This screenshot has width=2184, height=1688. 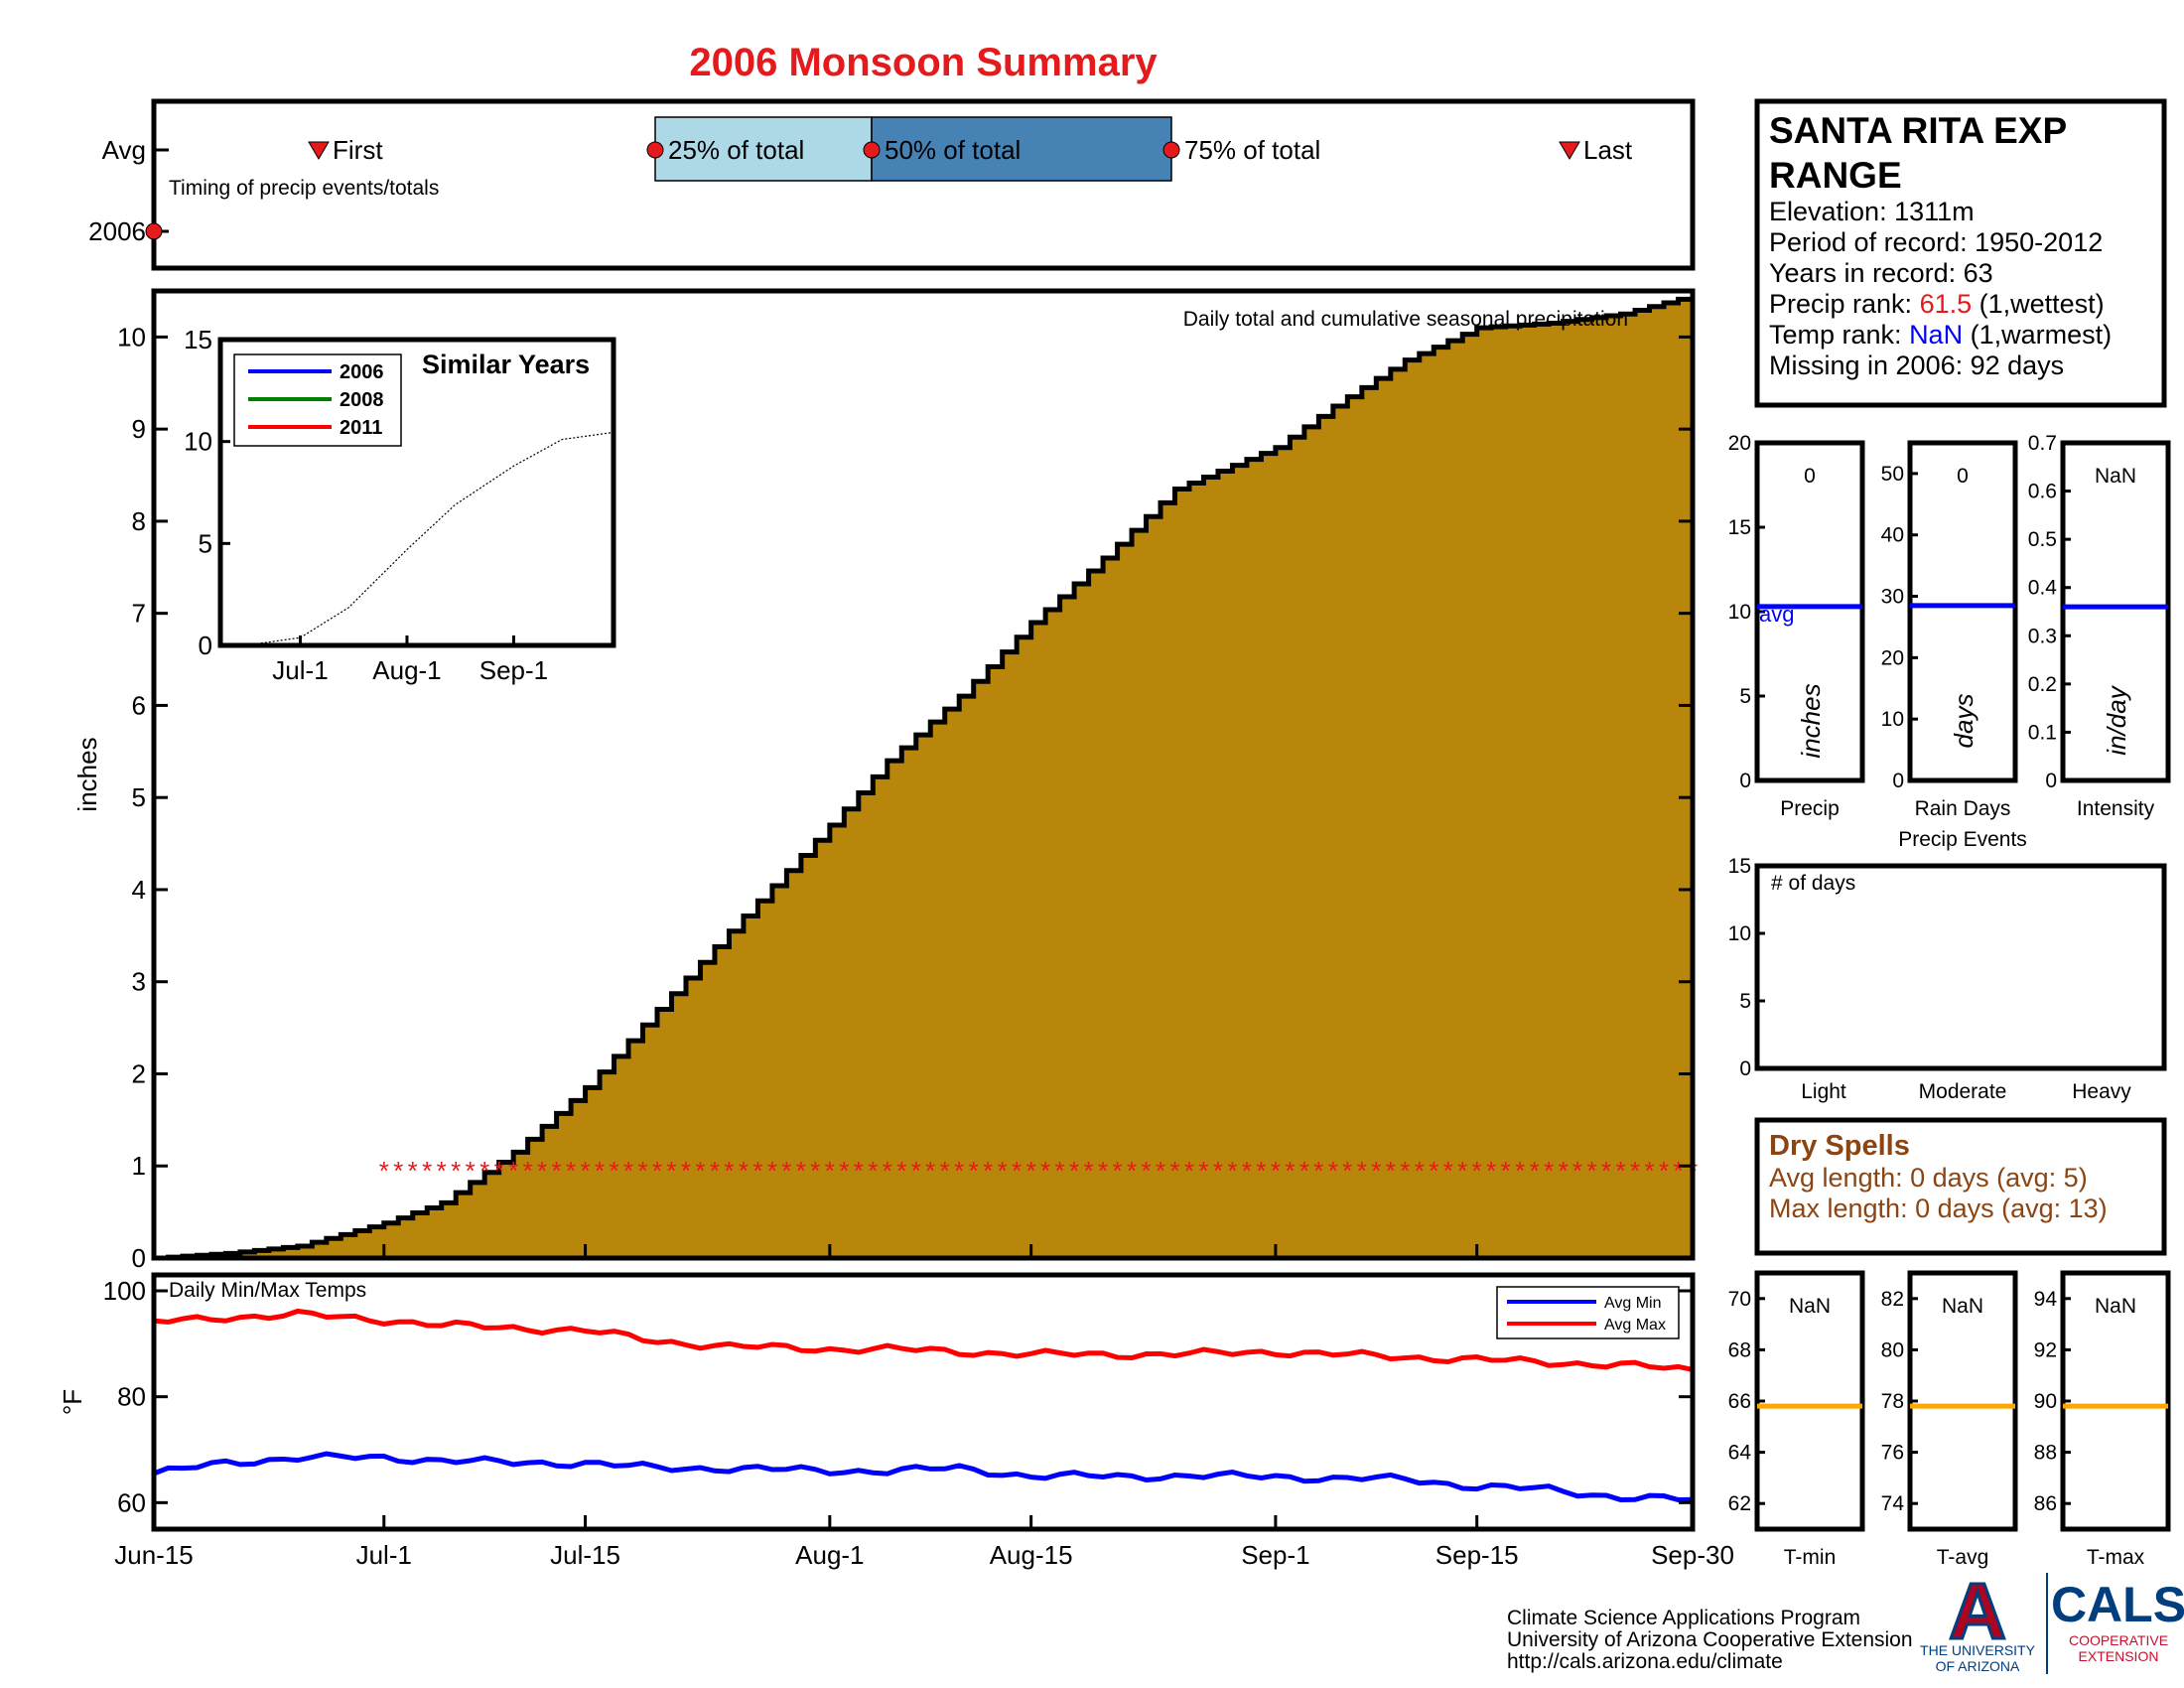 What do you see at coordinates (139, 1258) in the screenshot?
I see `precip-y-tick-label: 0` at bounding box center [139, 1258].